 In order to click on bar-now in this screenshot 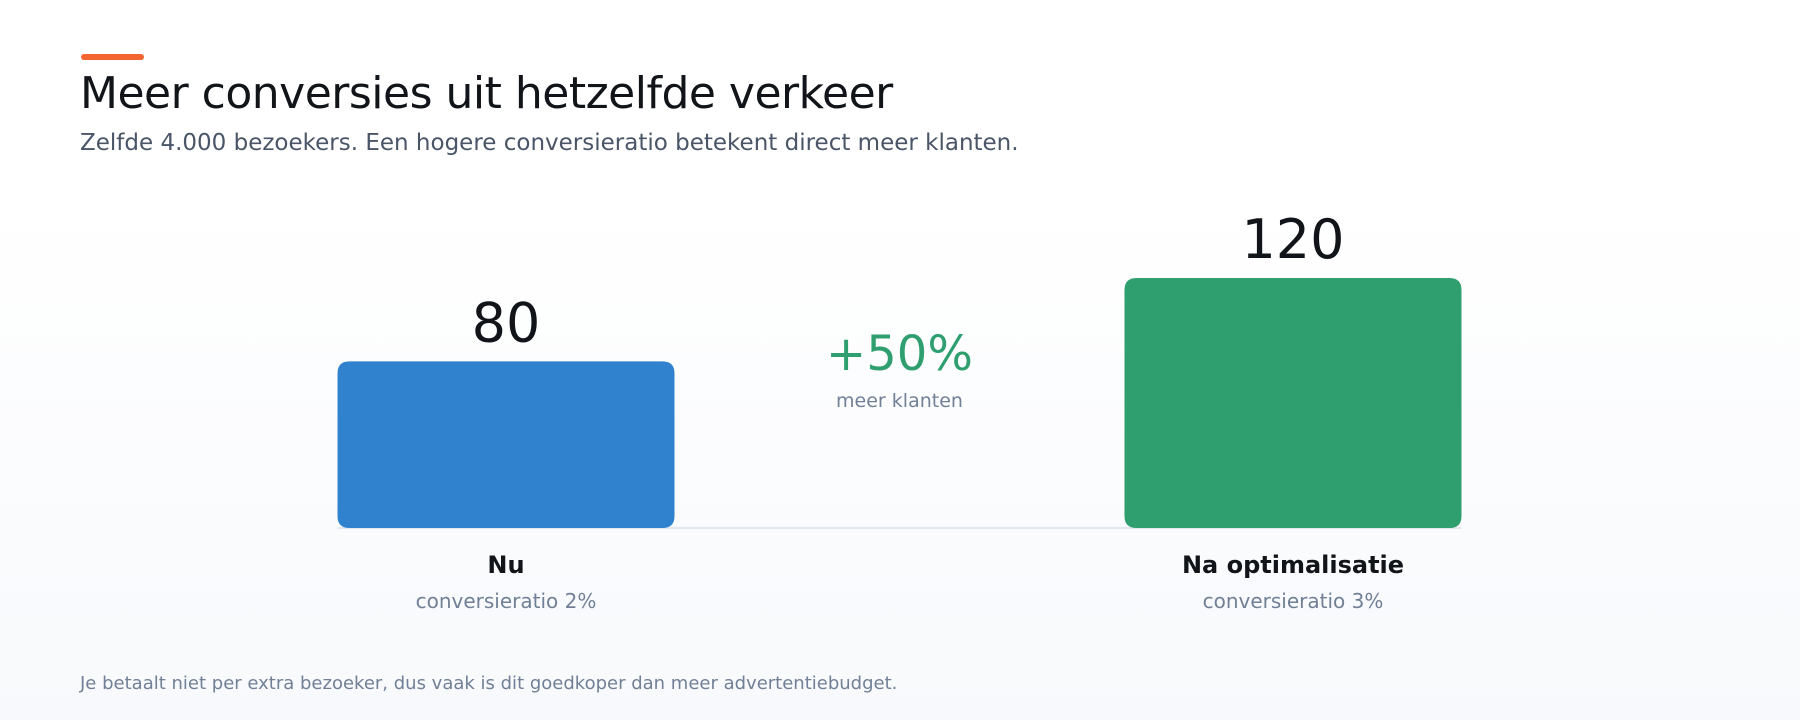, I will do `click(506, 444)`.